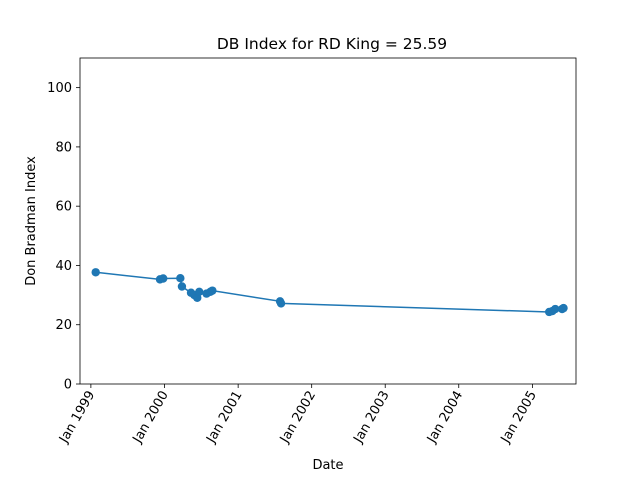  I want to click on y-tick-label: 80, so click(63, 147).